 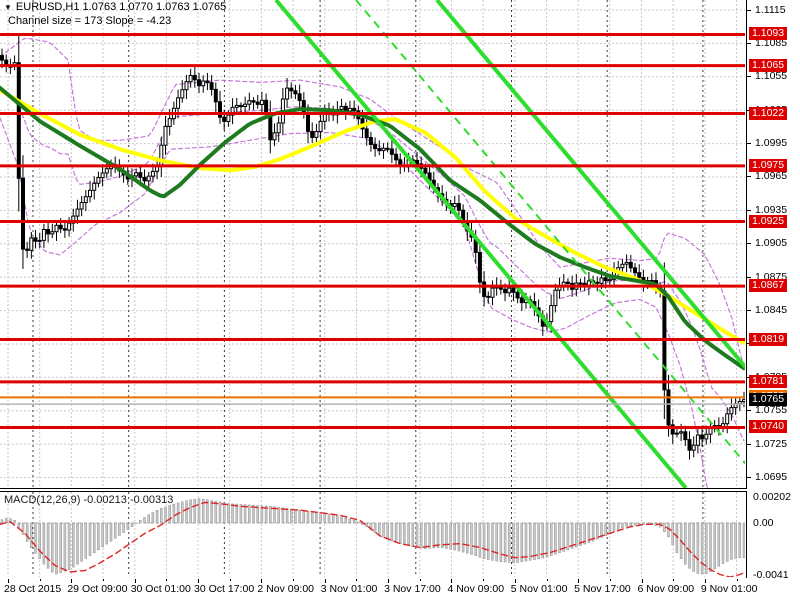 I want to click on time-tick-label: 5 Nov 17:00, so click(x=602, y=589).